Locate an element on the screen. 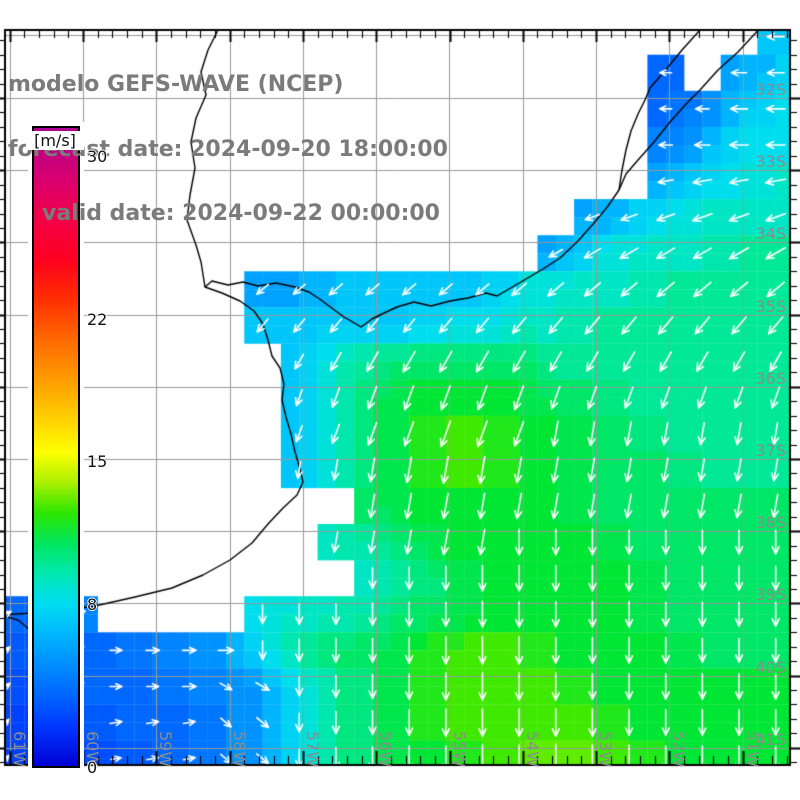 This screenshot has width=800, height=800. lat-label: 34S is located at coordinates (770, 234).